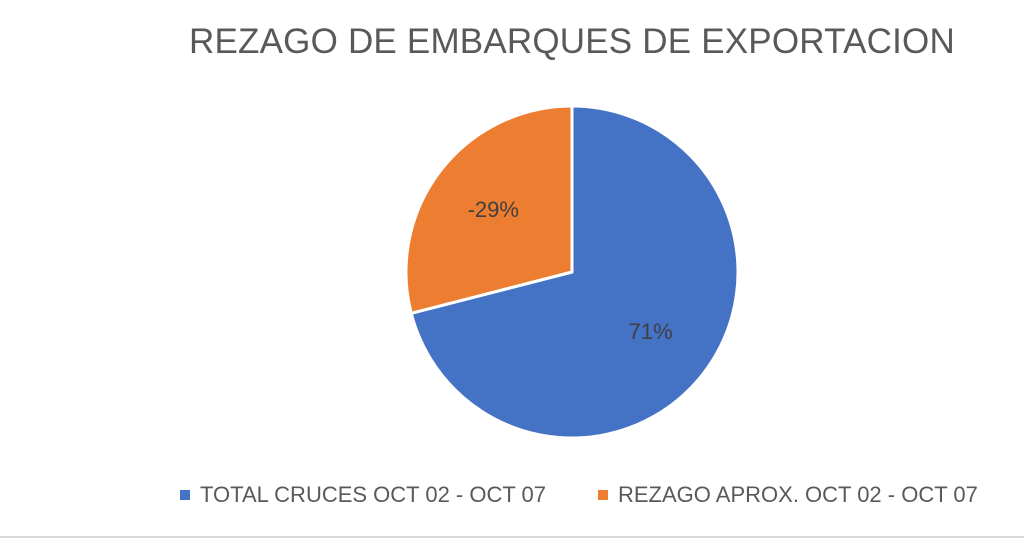 This screenshot has height=541, width=1024. Describe the element at coordinates (651, 331) in the screenshot. I see `data-label-total-cruces: 71%` at that location.